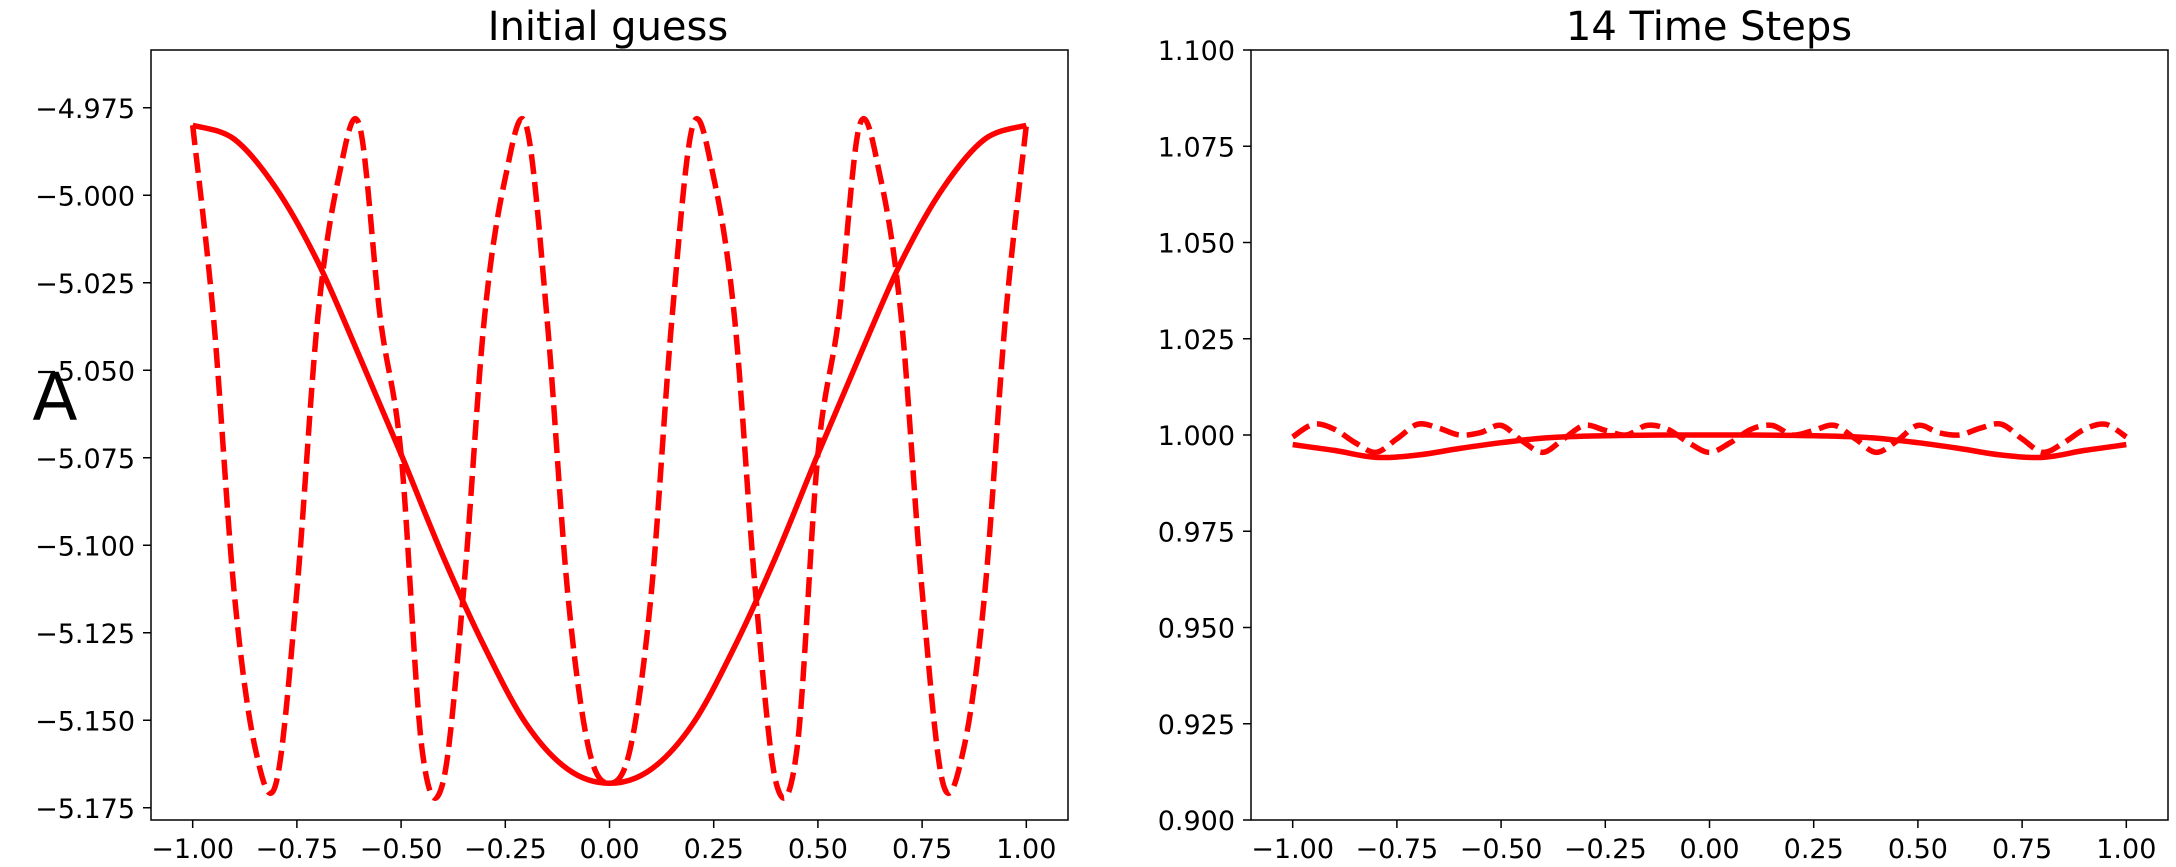 The height and width of the screenshot is (867, 2176). What do you see at coordinates (1196, 436) in the screenshot?
I see `y-tick-label: 1.000` at bounding box center [1196, 436].